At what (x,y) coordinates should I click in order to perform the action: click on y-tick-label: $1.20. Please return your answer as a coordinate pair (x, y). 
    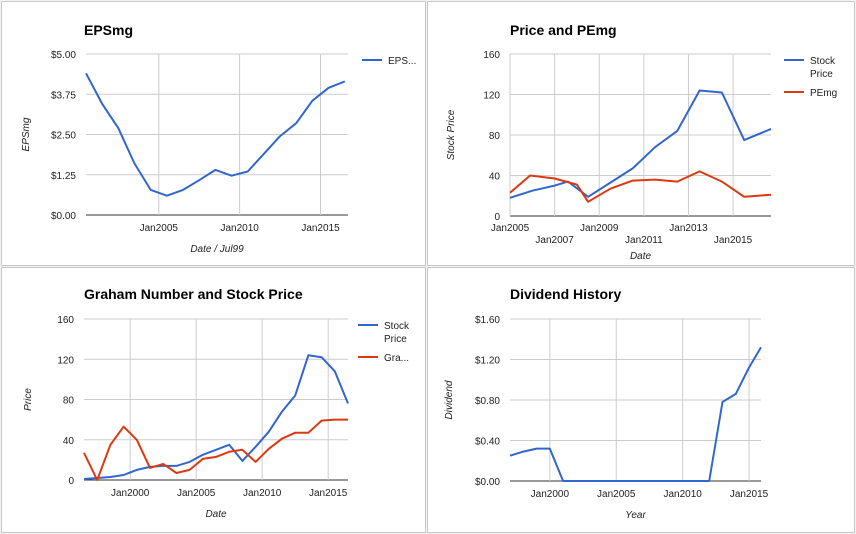
    Looking at the image, I should click on (487, 361).